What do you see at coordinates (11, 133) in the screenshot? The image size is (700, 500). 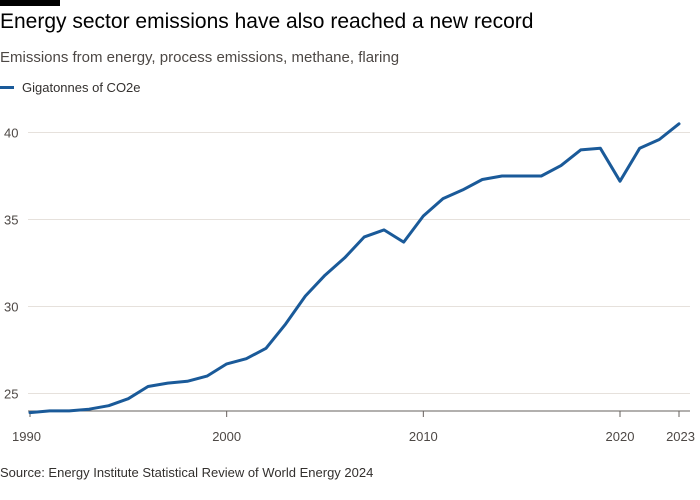 I see `y-tick-label-40: 40` at bounding box center [11, 133].